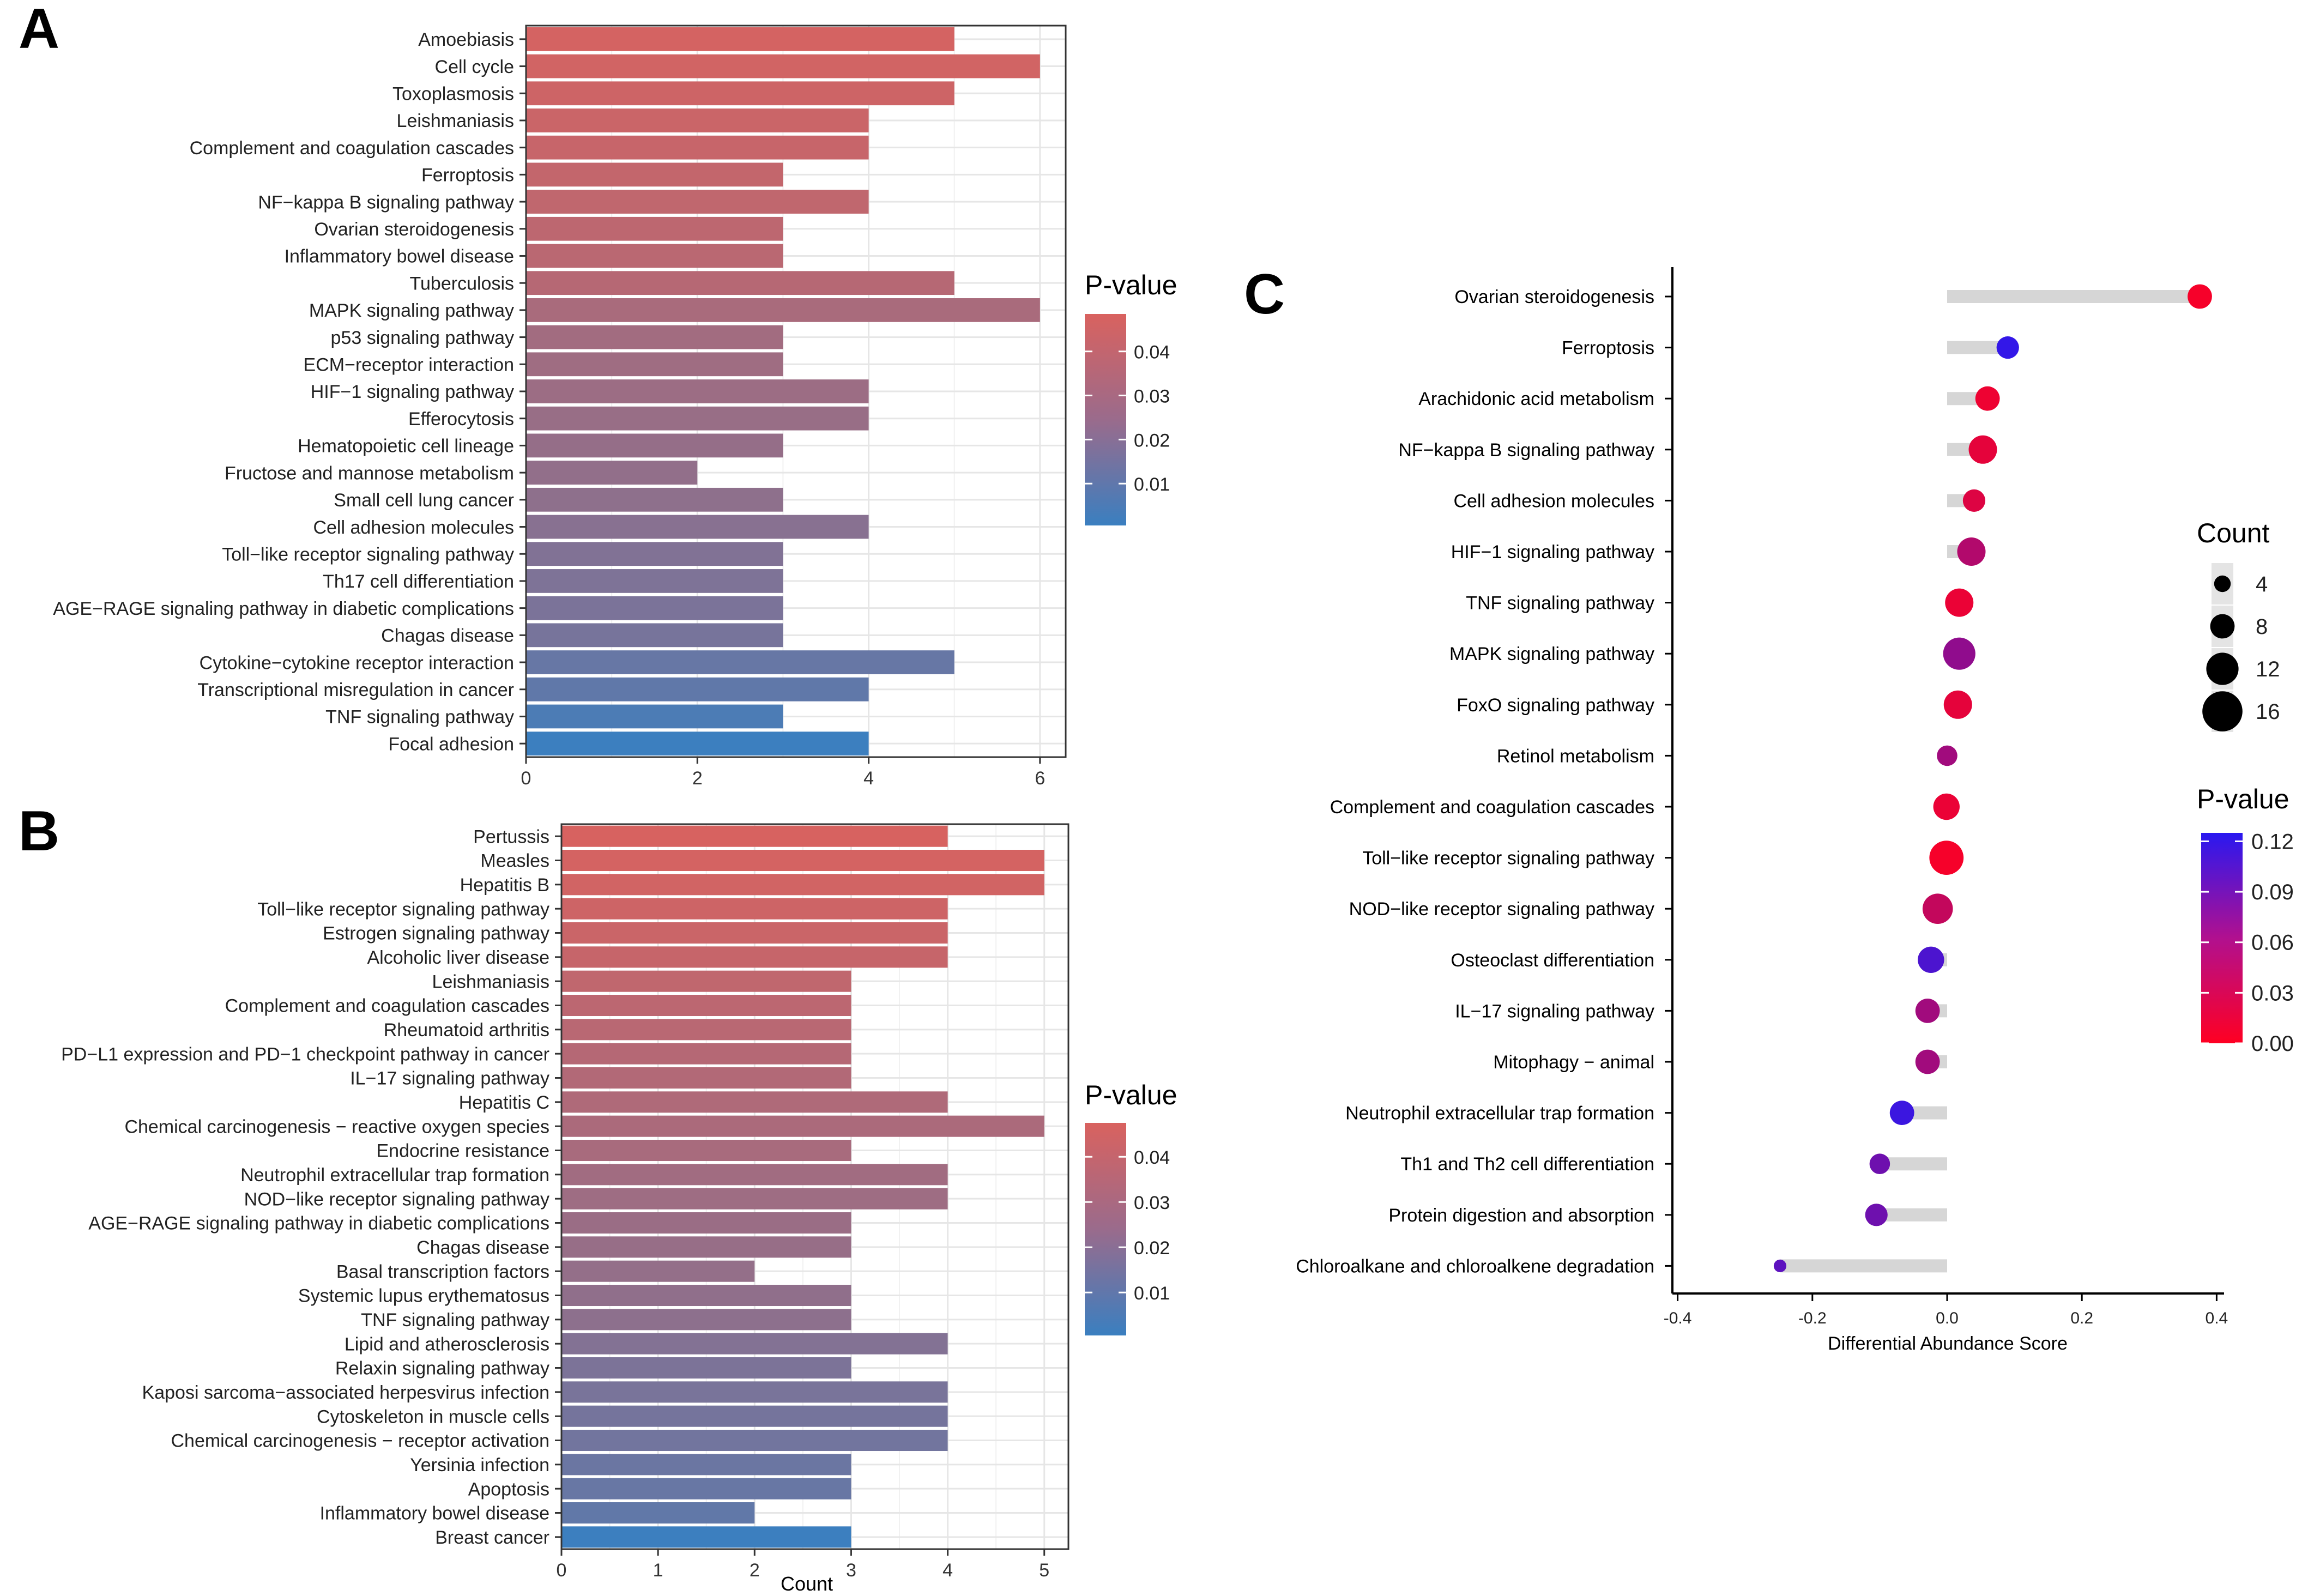 This screenshot has height=1596, width=2308. I want to click on c-category-label: Retinol metabolism, so click(1575, 756).